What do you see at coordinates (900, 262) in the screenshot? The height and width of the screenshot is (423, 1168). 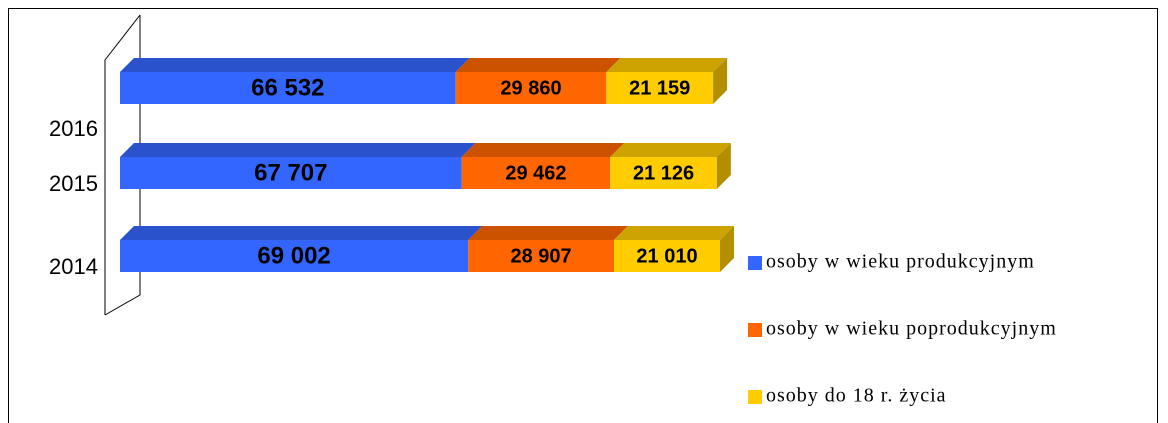 I see `legend-label: osoby w wieku produkcyjnym` at bounding box center [900, 262].